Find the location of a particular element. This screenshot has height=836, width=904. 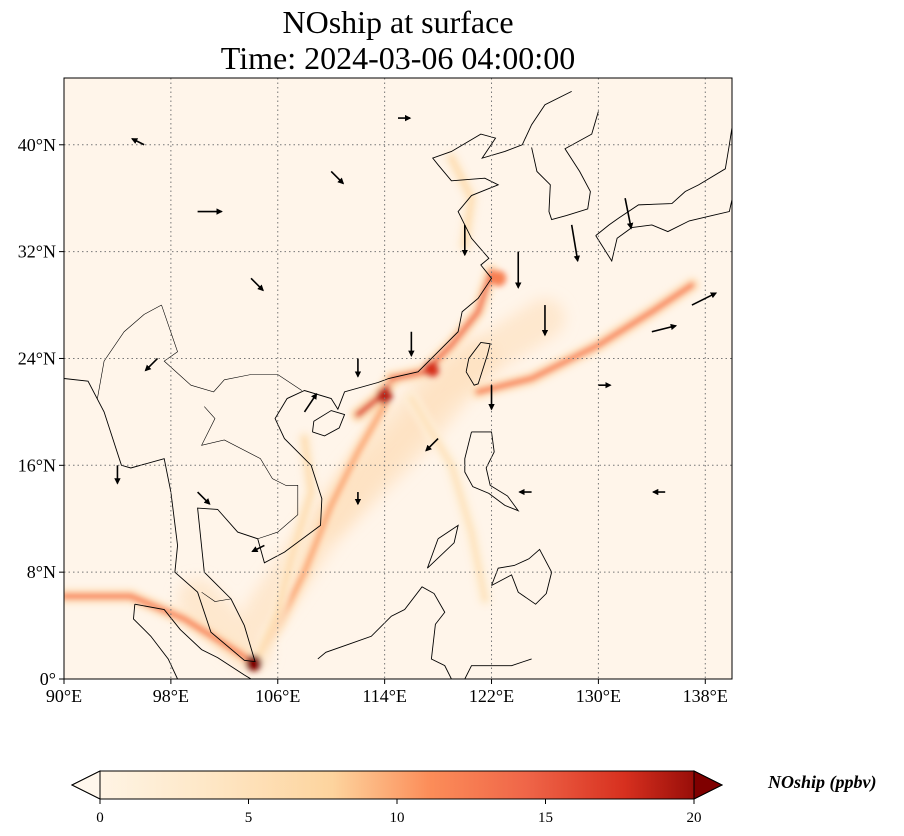

haze-band is located at coordinates (224, 625).